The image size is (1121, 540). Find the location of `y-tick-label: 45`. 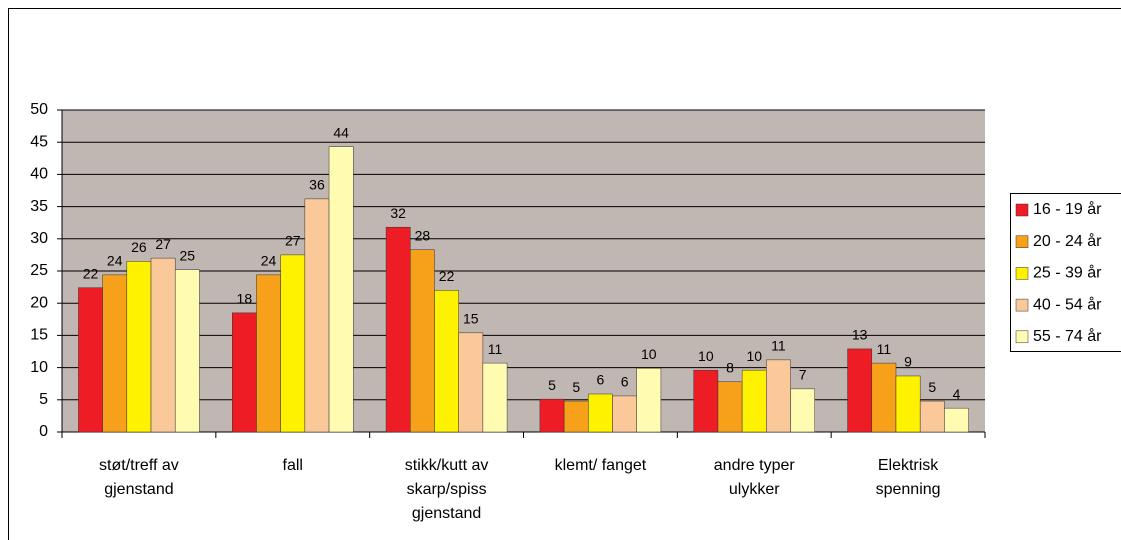

y-tick-label: 45 is located at coordinates (39, 141).